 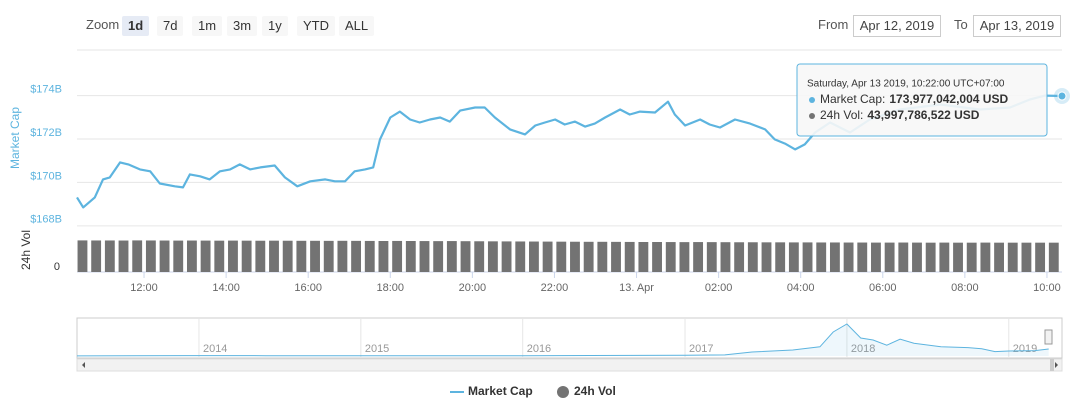 What do you see at coordinates (377, 349) in the screenshot?
I see `navigator-tick-label: 2015` at bounding box center [377, 349].